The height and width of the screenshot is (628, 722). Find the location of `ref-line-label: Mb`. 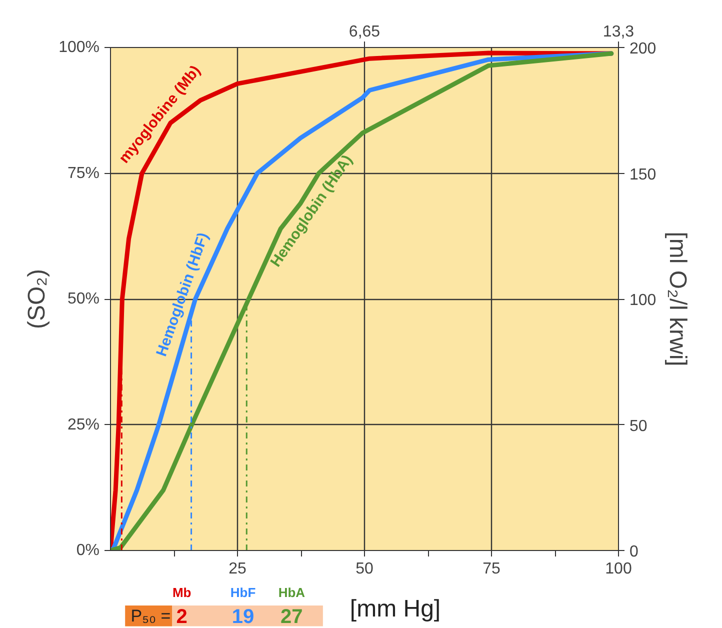

ref-line-label: Mb is located at coordinates (182, 592).